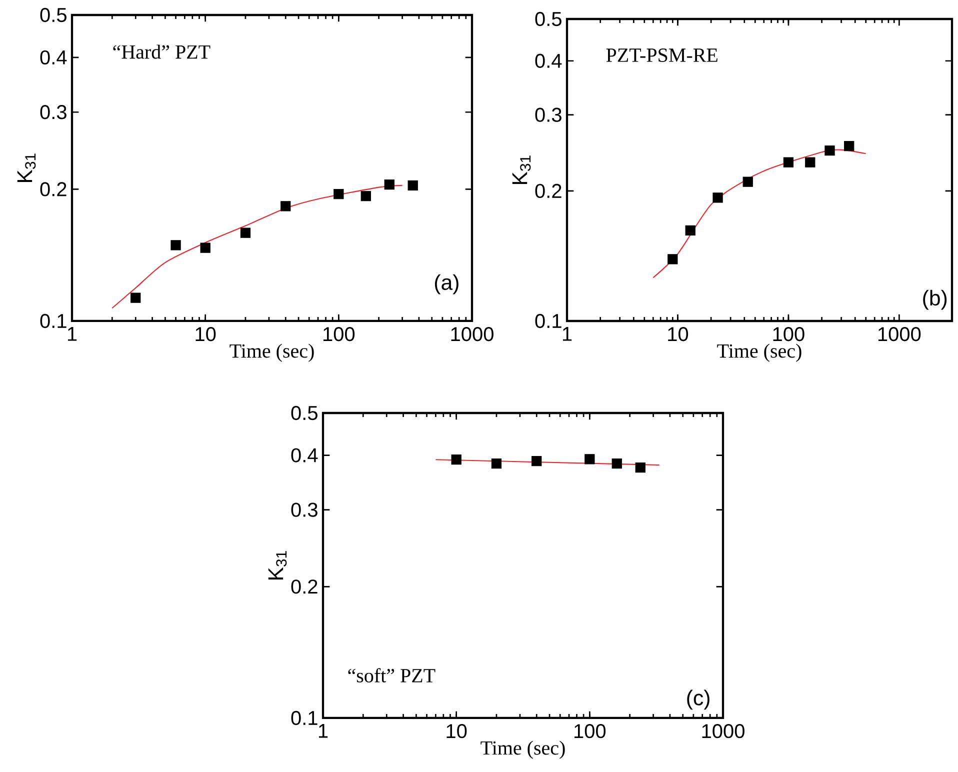  Describe the element at coordinates (935, 300) in the screenshot. I see `annotation: (b)` at that location.